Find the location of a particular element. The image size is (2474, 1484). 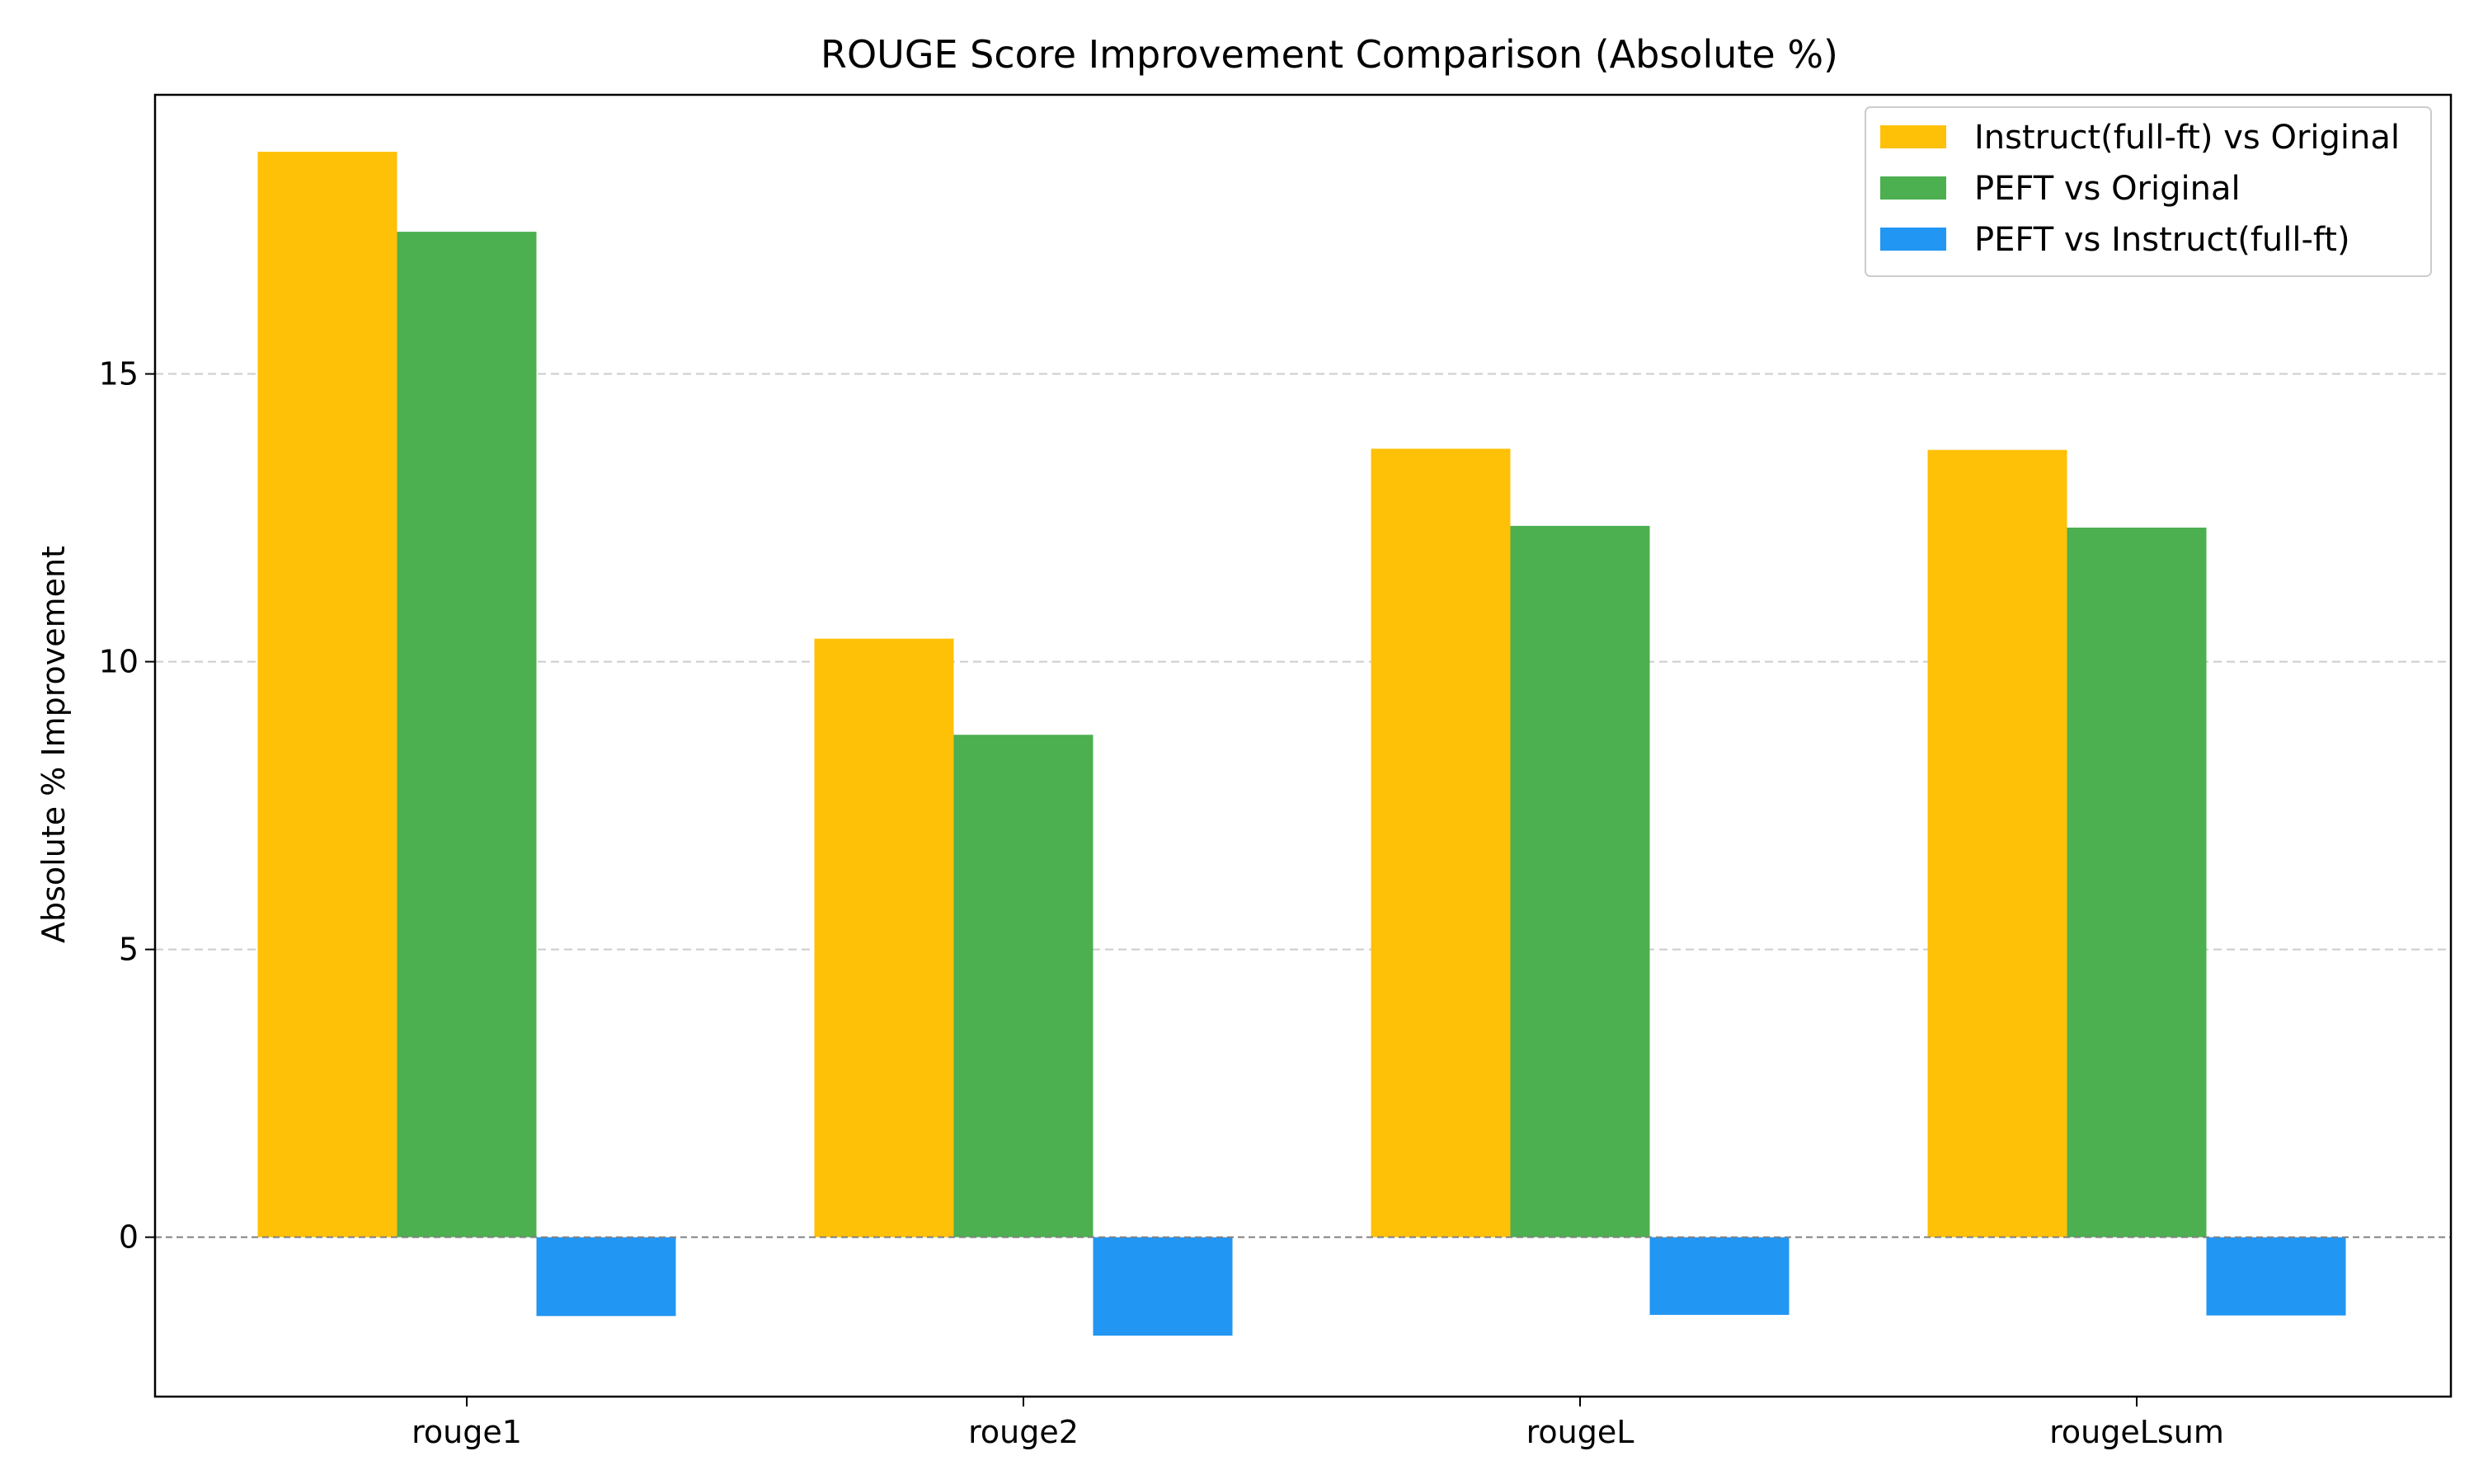

x-tick-label: rougeL is located at coordinates (1580, 1432).